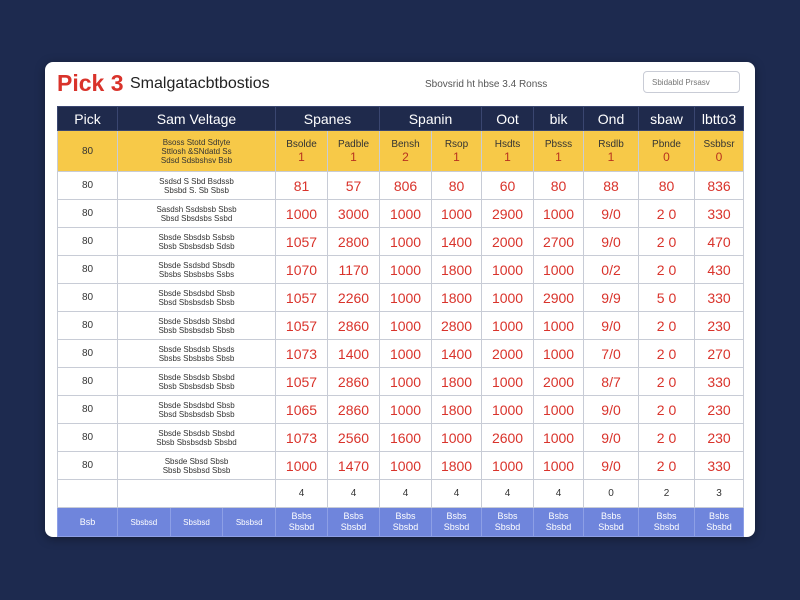  What do you see at coordinates (353, 185) in the screenshot?
I see `value-cell: 57` at bounding box center [353, 185].